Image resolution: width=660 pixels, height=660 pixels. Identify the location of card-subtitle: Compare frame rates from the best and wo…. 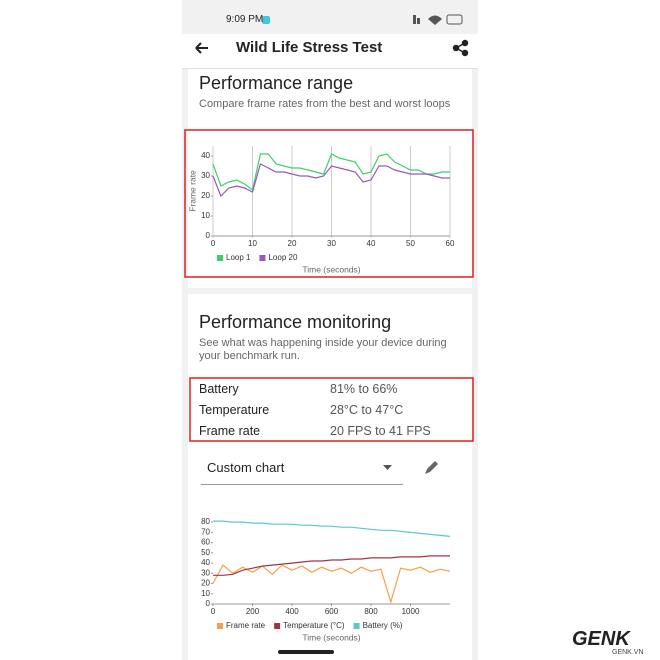
(325, 104).